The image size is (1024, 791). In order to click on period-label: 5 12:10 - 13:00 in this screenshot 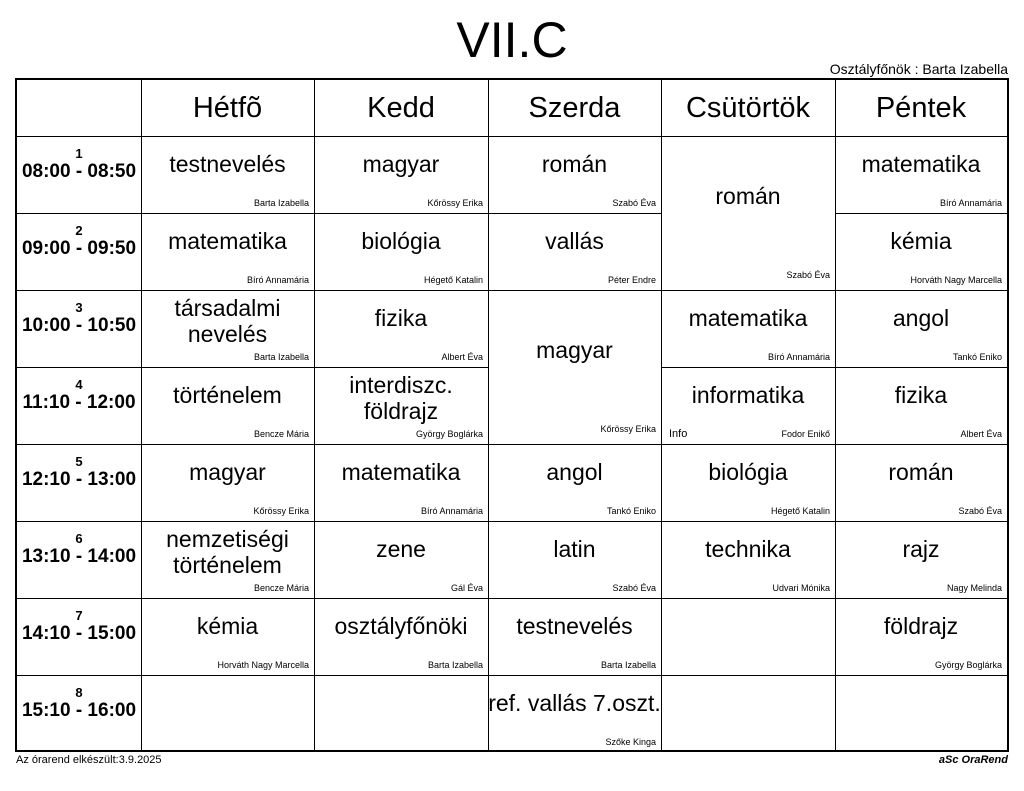, I will do `click(79, 482)`.